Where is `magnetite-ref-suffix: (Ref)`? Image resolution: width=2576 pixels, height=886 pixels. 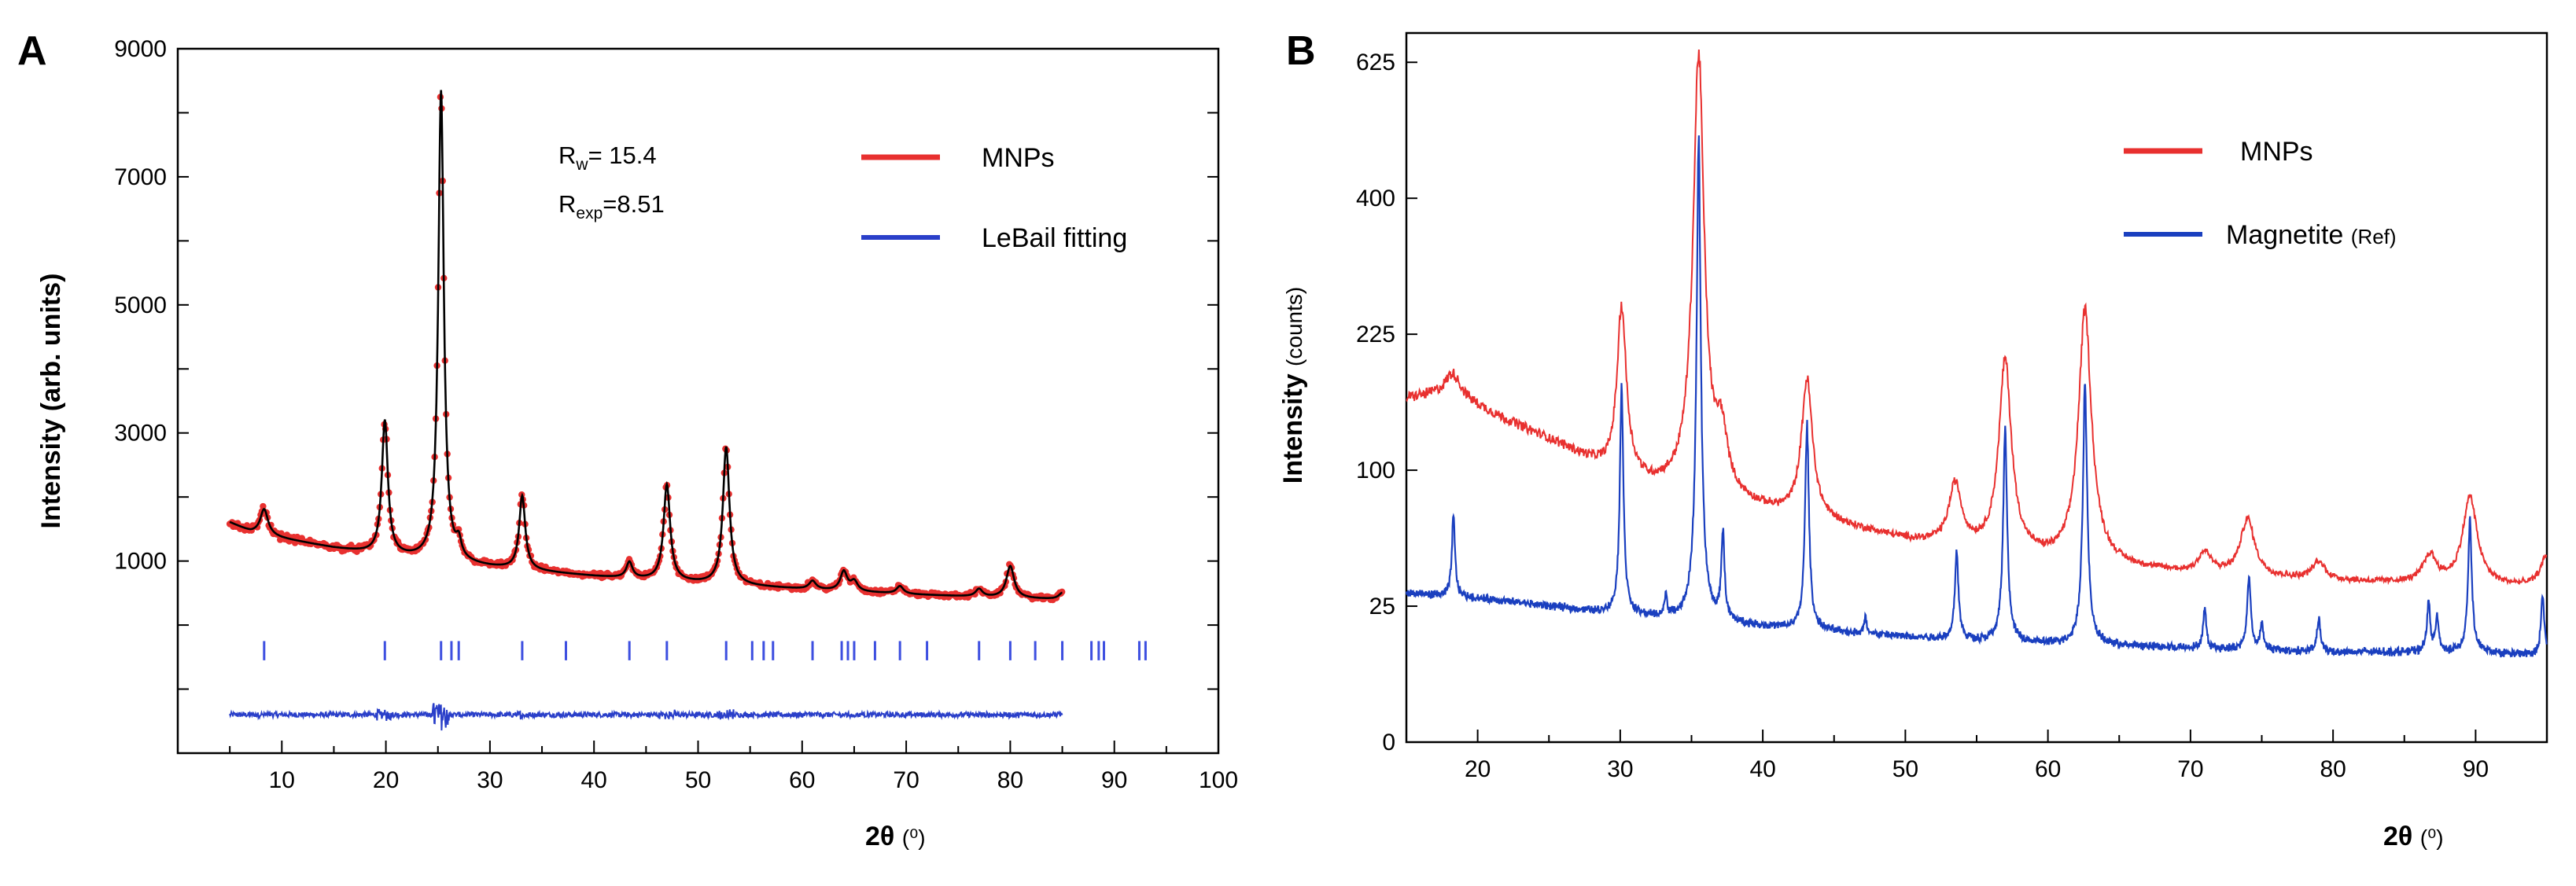 magnetite-ref-suffix: (Ref) is located at coordinates (2374, 236).